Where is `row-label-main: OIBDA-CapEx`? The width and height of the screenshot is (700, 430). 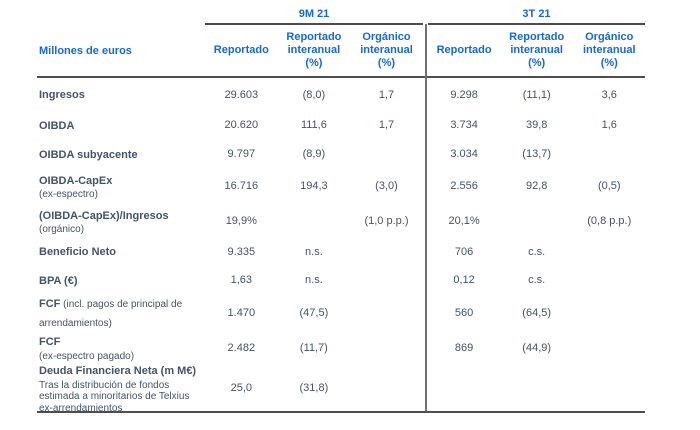 row-label-main: OIBDA-CapEx is located at coordinates (76, 180).